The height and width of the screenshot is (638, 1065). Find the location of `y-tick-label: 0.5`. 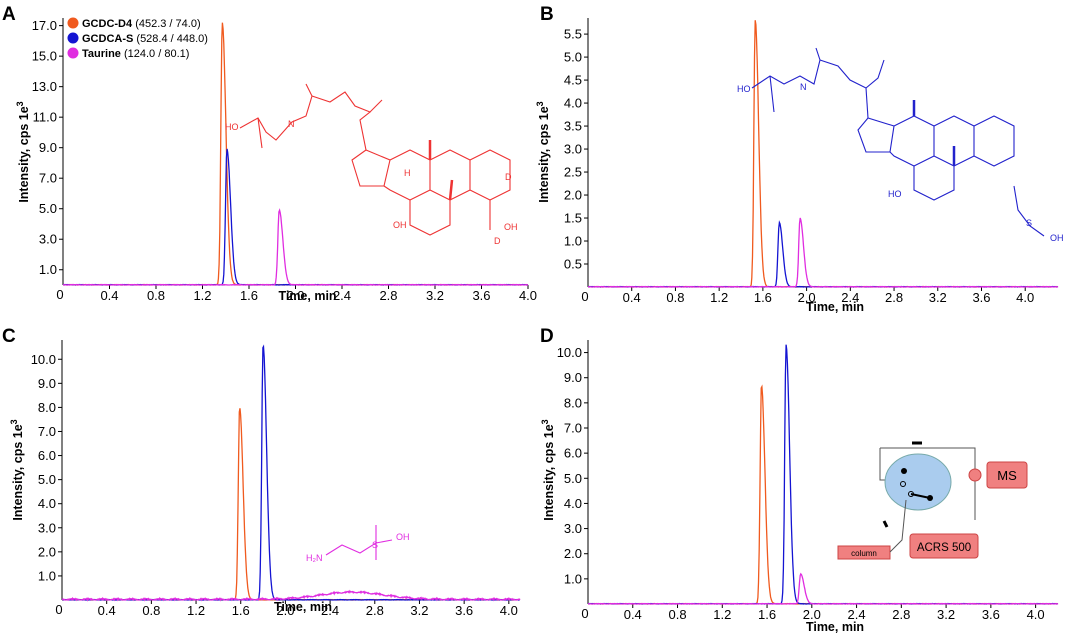

y-tick-label: 0.5 is located at coordinates (573, 264).